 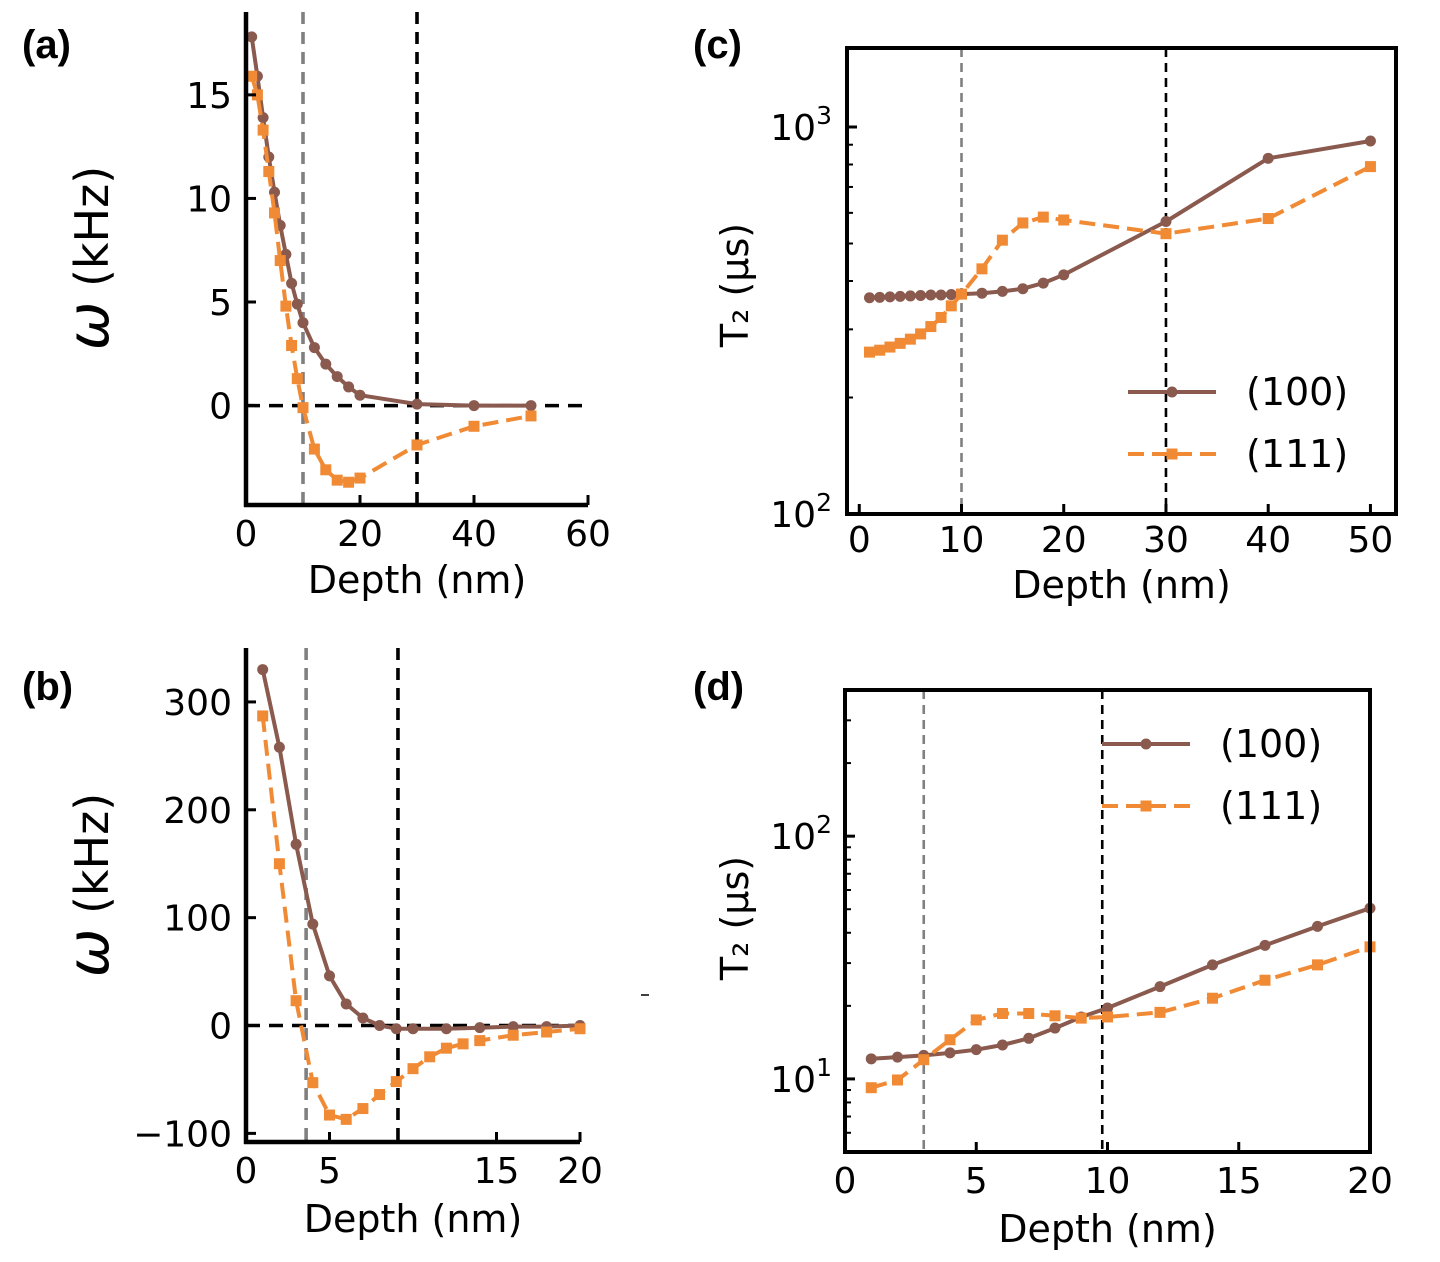 What do you see at coordinates (413, 1219) in the screenshot?
I see `panel-b-x-axis-label: Depth (nm)` at bounding box center [413, 1219].